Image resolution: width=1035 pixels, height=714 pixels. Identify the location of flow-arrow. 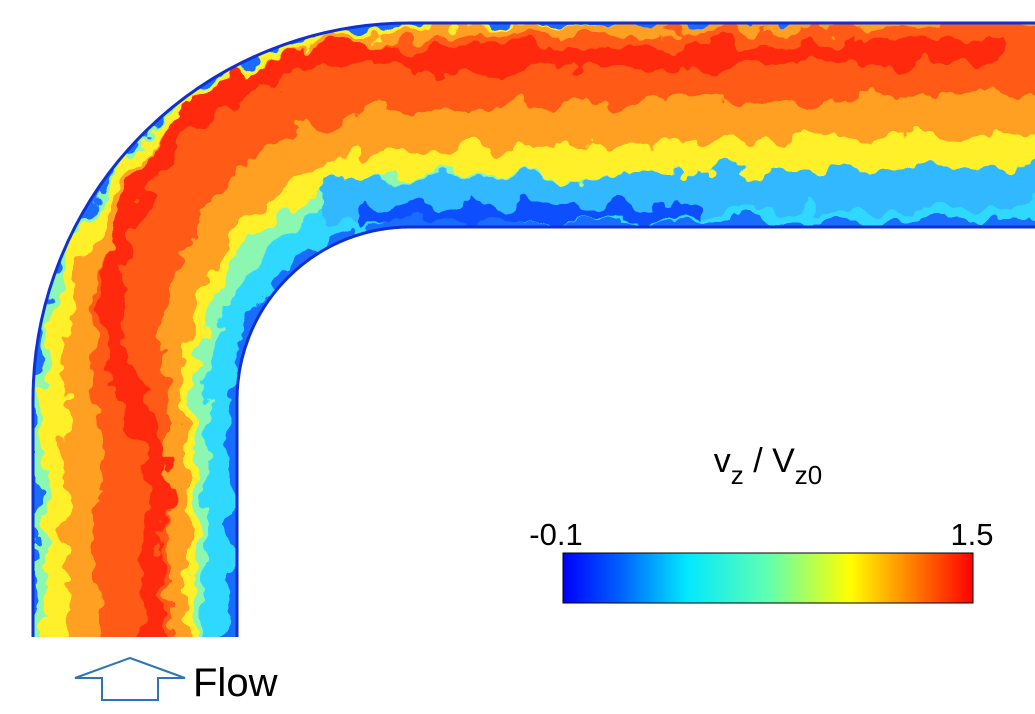
(130, 678).